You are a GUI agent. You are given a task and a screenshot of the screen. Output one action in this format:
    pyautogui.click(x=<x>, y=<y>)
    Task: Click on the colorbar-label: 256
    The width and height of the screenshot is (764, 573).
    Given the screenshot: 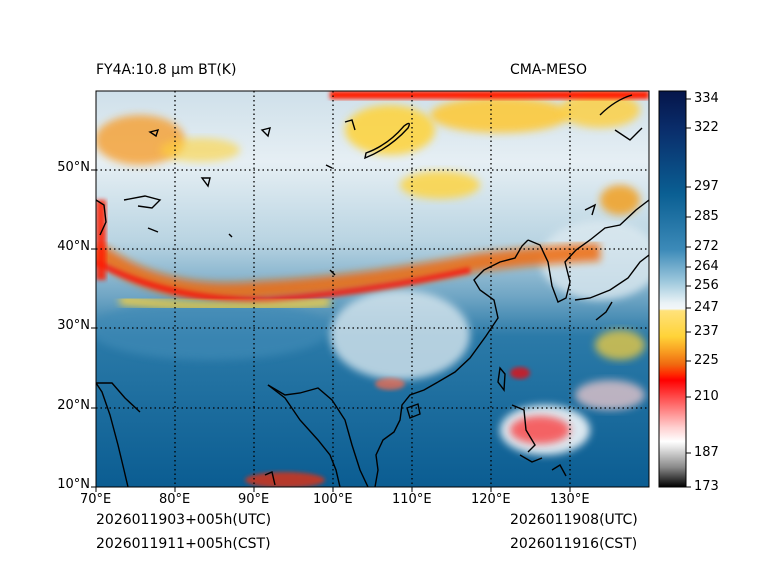 What is the action you would take?
    pyautogui.click(x=706, y=285)
    